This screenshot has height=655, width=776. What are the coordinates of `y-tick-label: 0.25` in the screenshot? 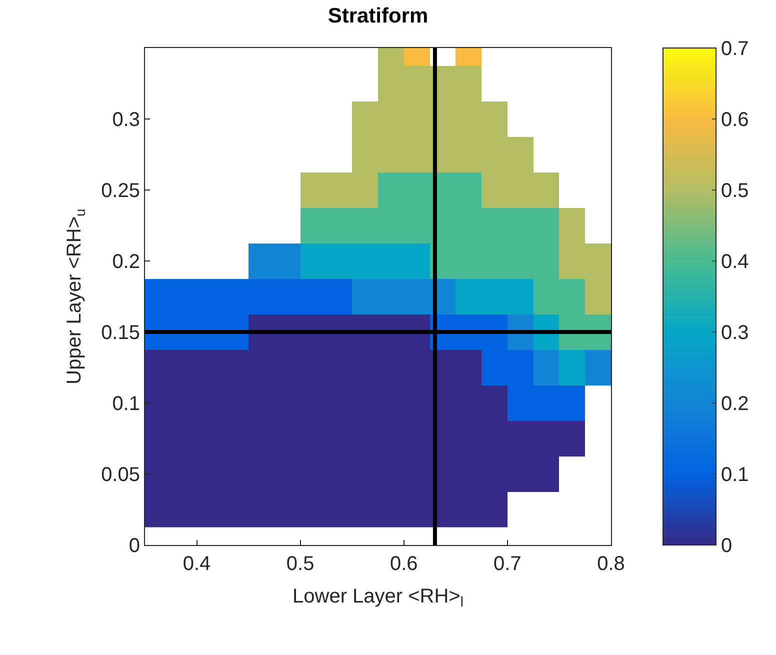 It's located at (120, 191).